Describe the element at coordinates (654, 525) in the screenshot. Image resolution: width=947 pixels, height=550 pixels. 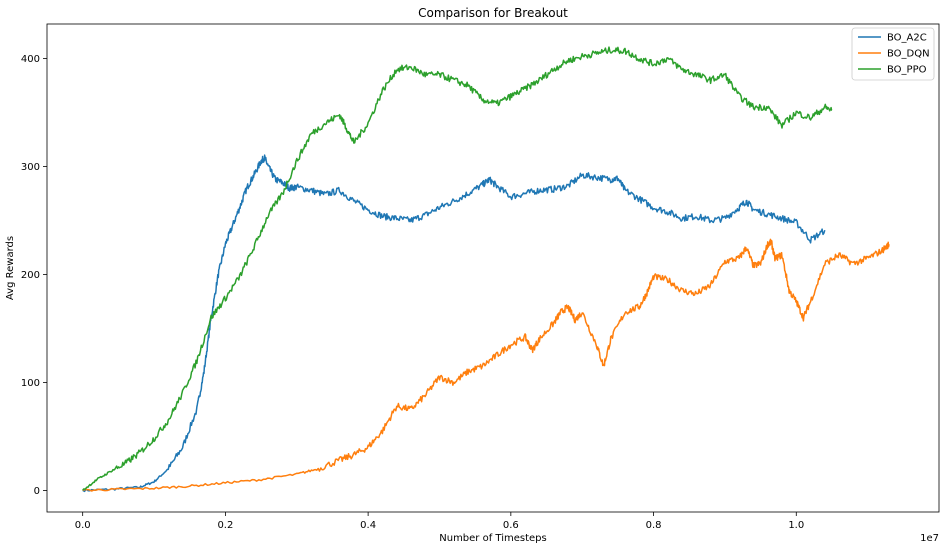
I see `x-tick-label: 0.8` at that location.